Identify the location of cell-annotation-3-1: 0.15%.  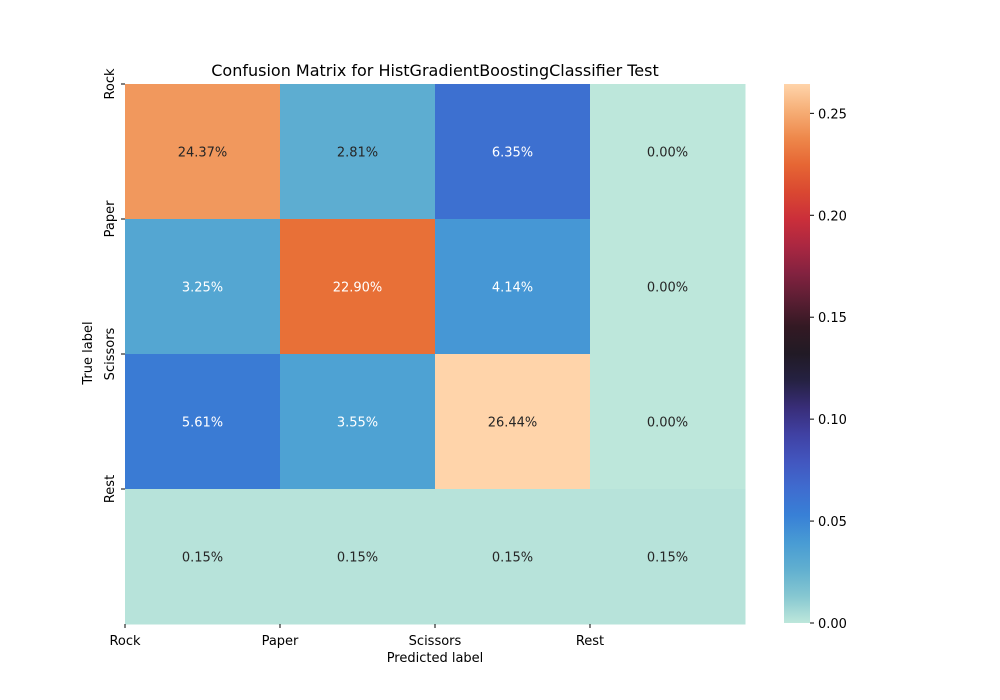
(357, 558).